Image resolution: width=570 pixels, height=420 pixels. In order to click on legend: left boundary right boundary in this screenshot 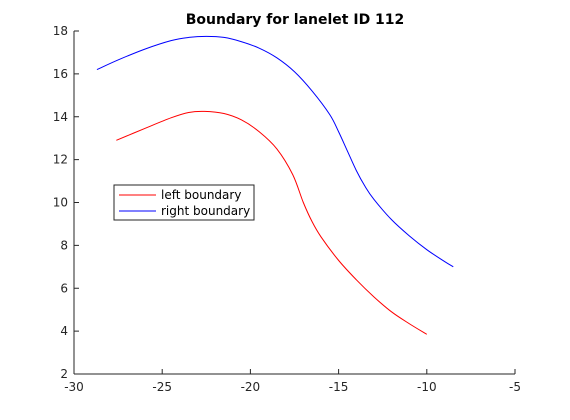, I will do `click(184, 202)`.